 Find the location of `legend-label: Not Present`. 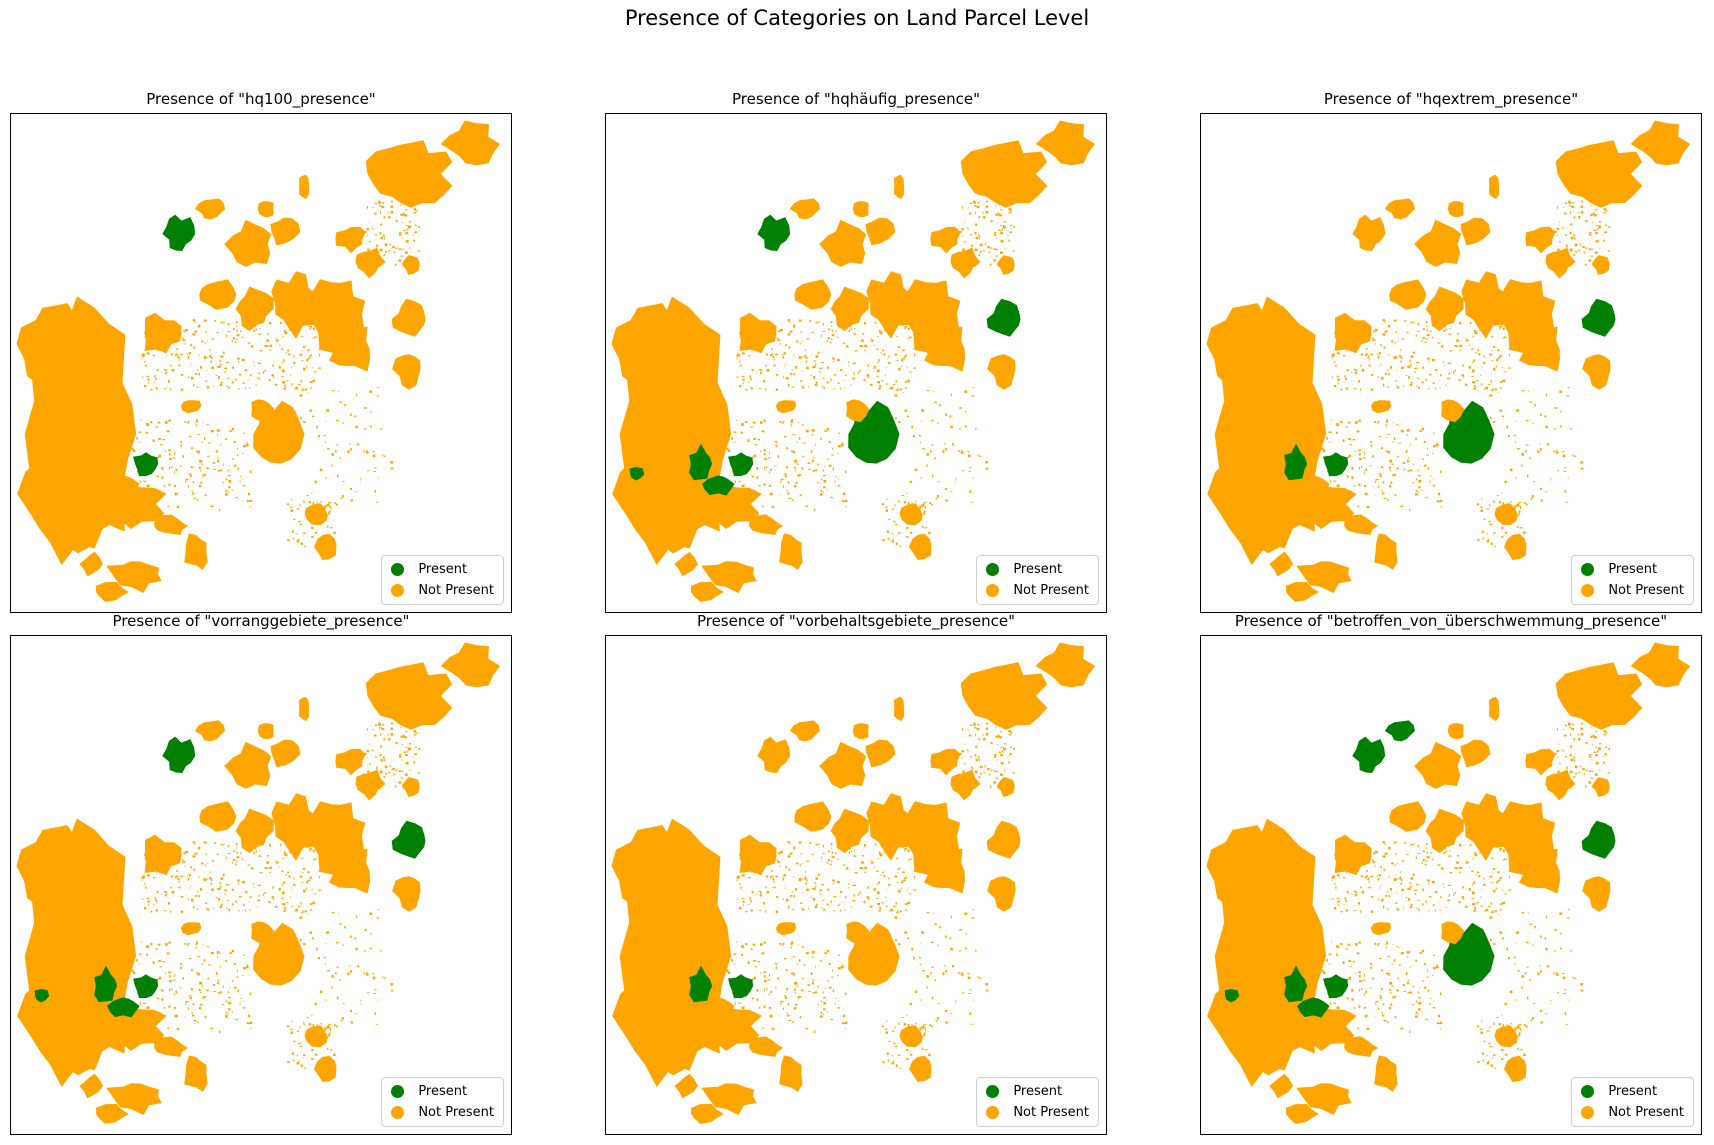

legend-label: Not Present is located at coordinates (1646, 590).